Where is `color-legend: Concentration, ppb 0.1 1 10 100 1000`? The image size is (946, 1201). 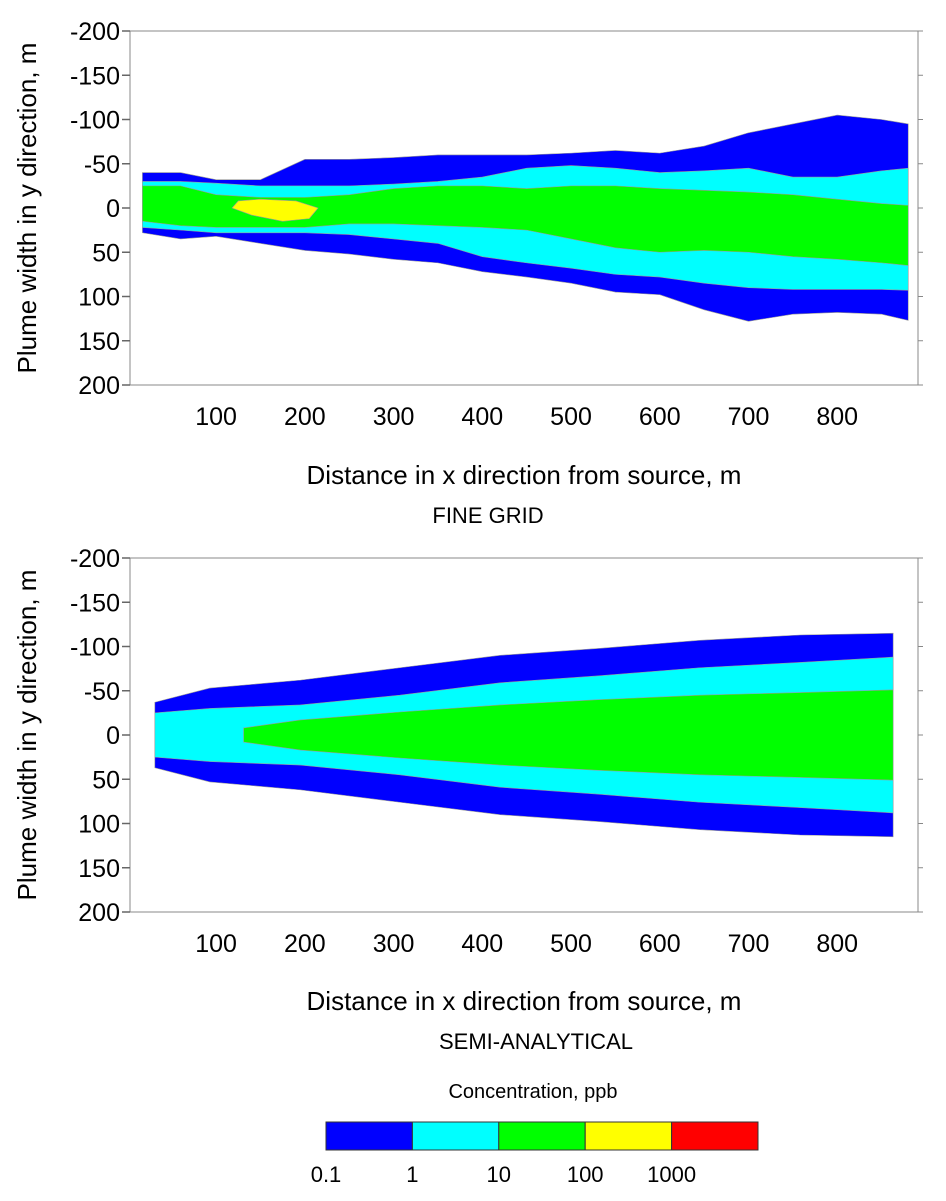 color-legend: Concentration, ppb 0.1 1 10 100 1000 is located at coordinates (535, 1134).